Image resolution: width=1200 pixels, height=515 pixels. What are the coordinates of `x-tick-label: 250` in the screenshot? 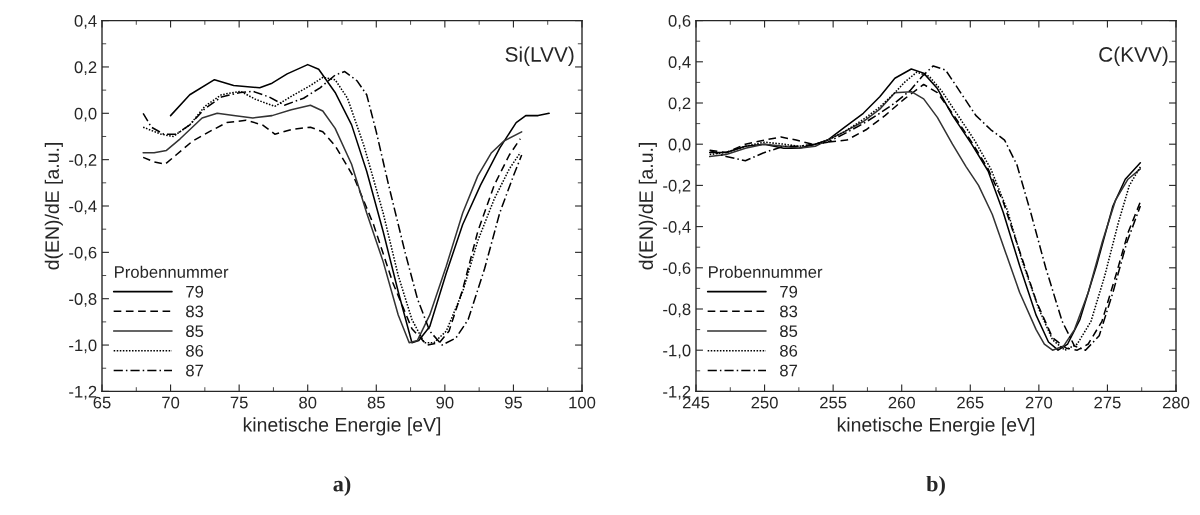 It's located at (764, 402).